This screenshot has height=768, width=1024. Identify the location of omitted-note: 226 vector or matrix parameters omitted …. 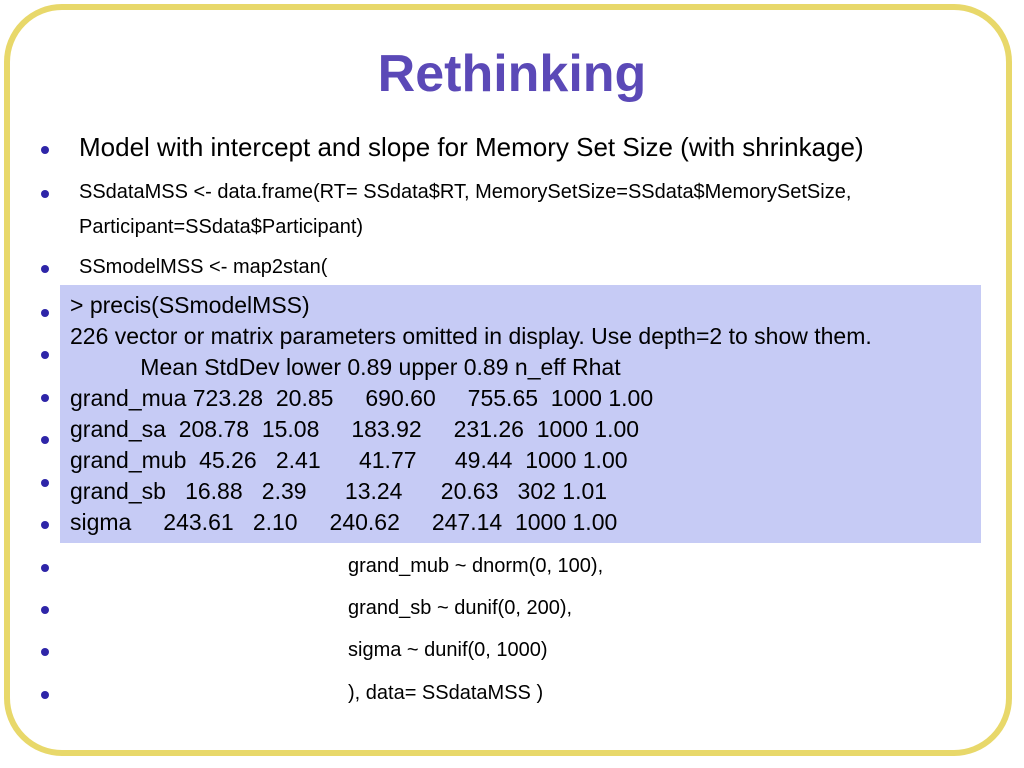
(471, 336).